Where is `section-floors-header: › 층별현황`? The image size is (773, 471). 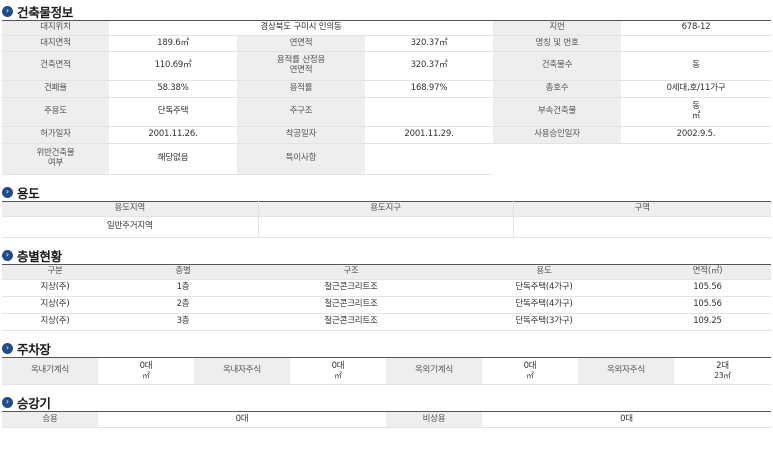 section-floors-header: › 층별현황 is located at coordinates (386, 255).